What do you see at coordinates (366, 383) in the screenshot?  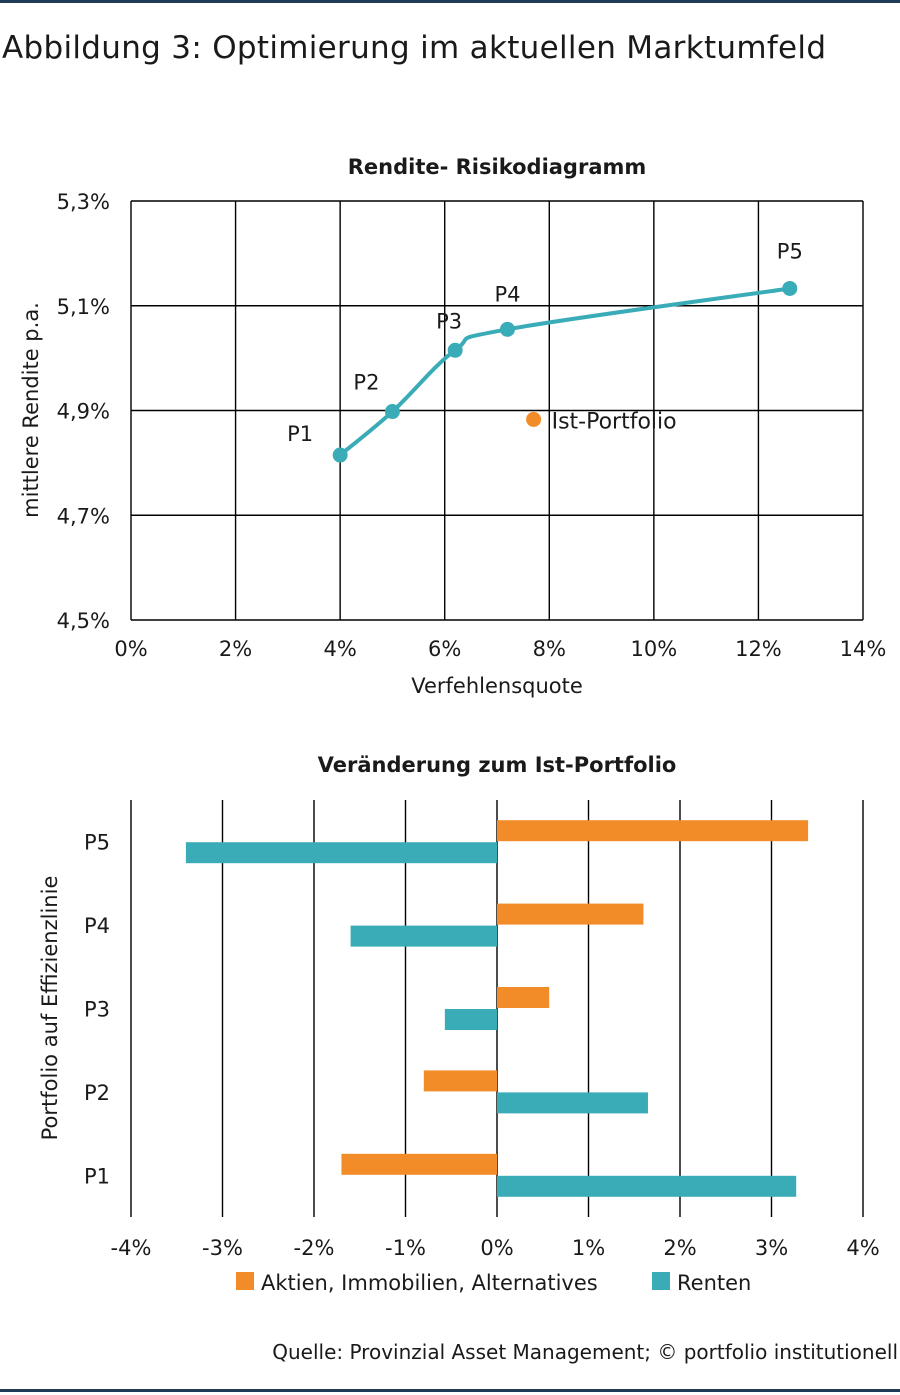 I see `frontier-point-label: P2` at bounding box center [366, 383].